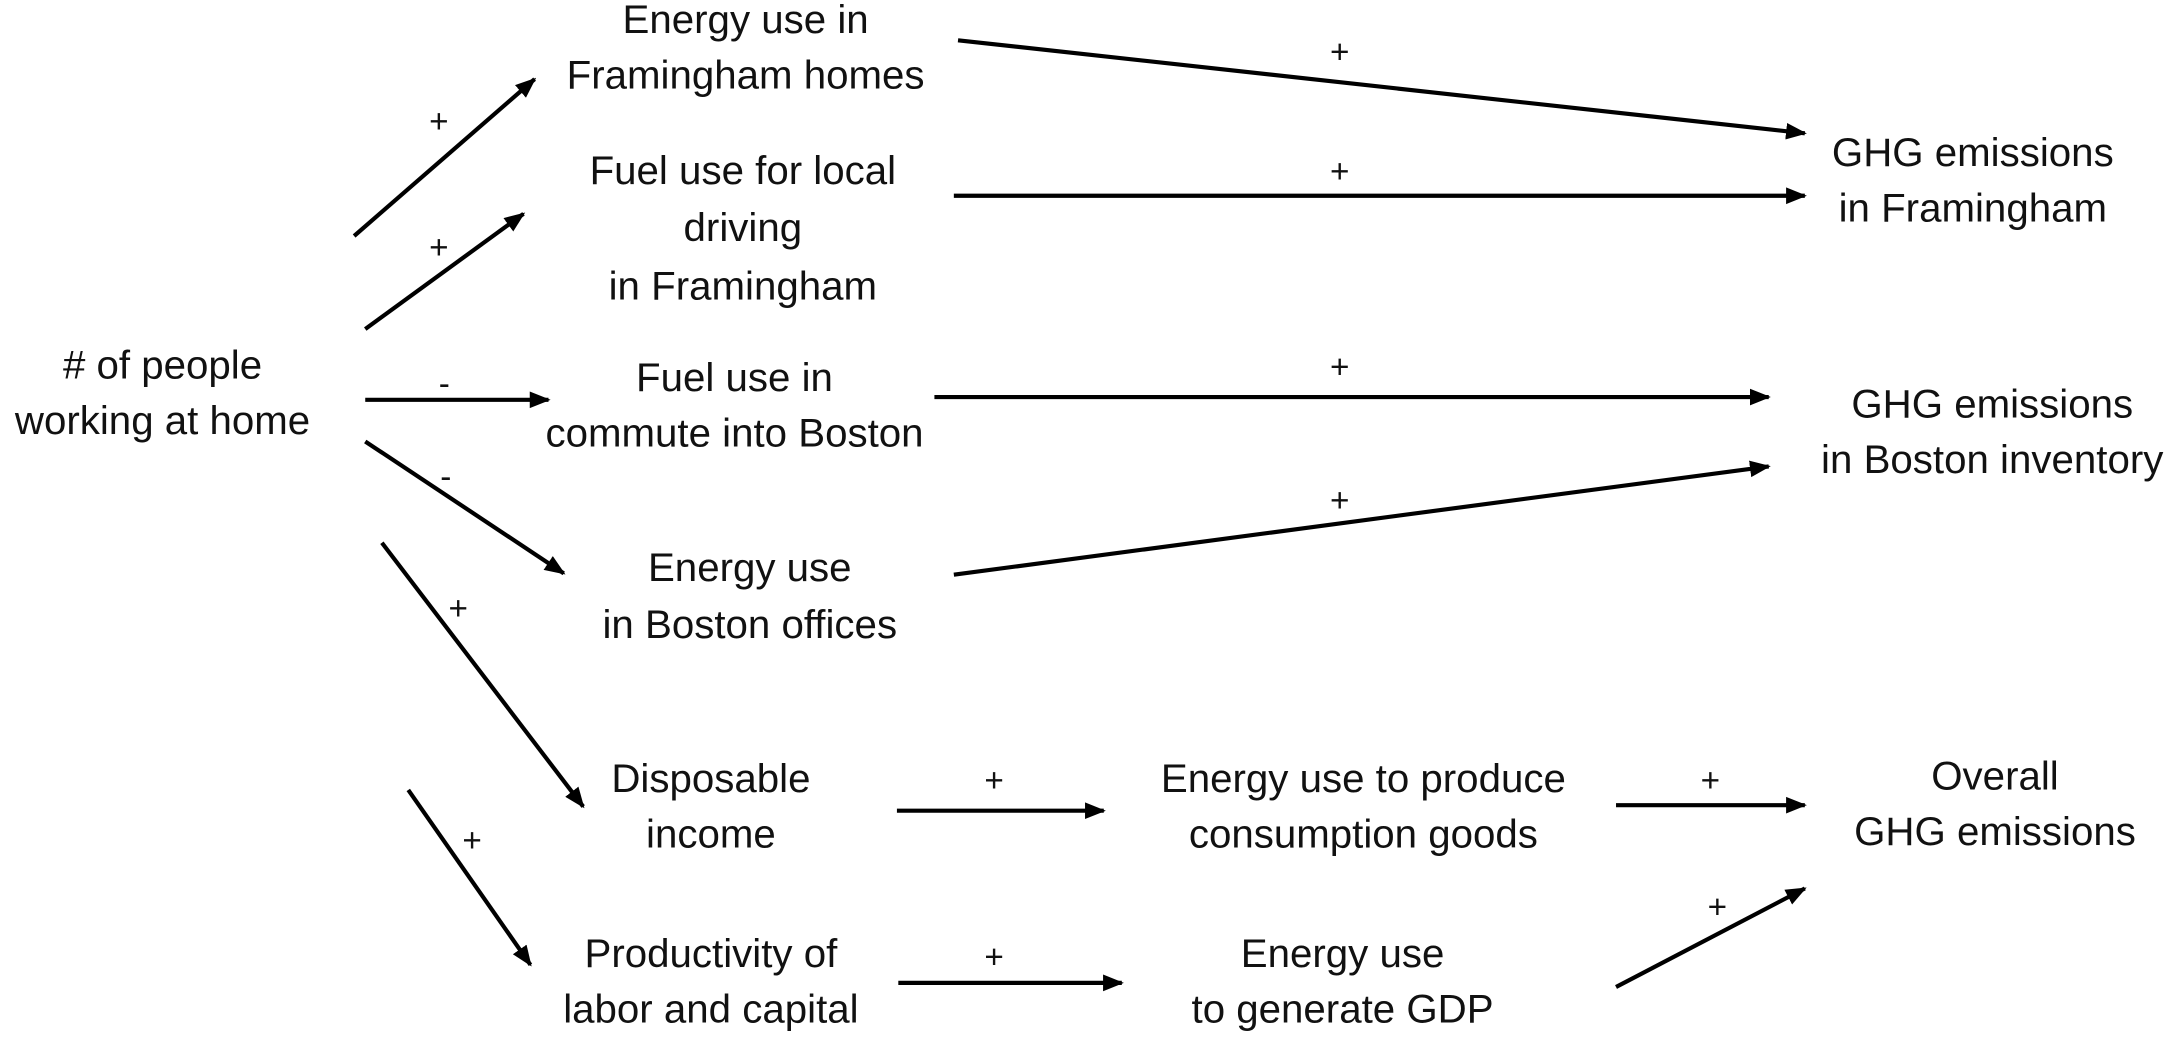  I want to click on node-label: Fuel use in, so click(734, 377).